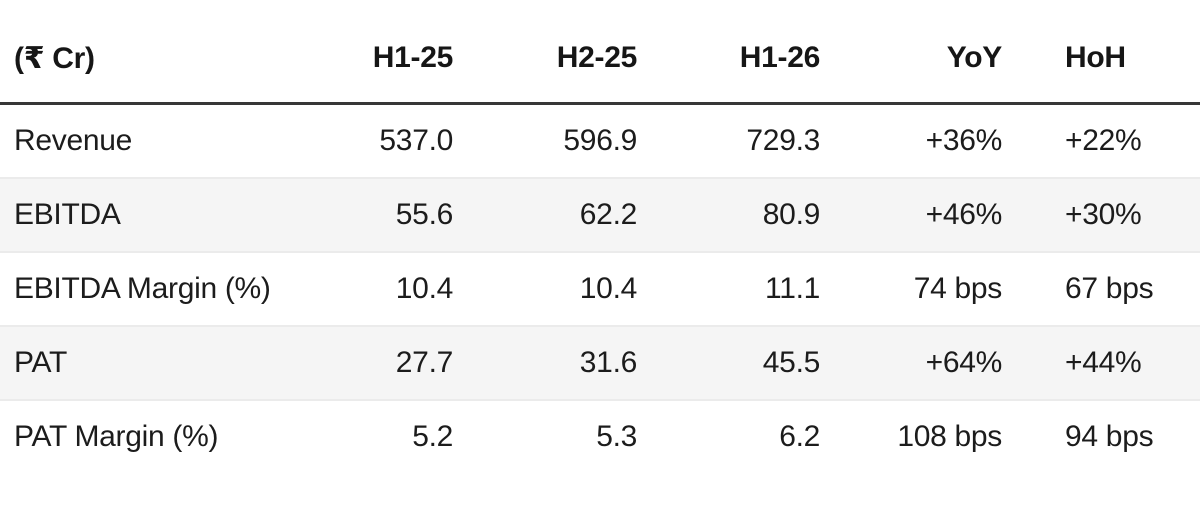 The image size is (1200, 526). I want to click on row-label: EBITDA Margin (%), so click(145, 288).